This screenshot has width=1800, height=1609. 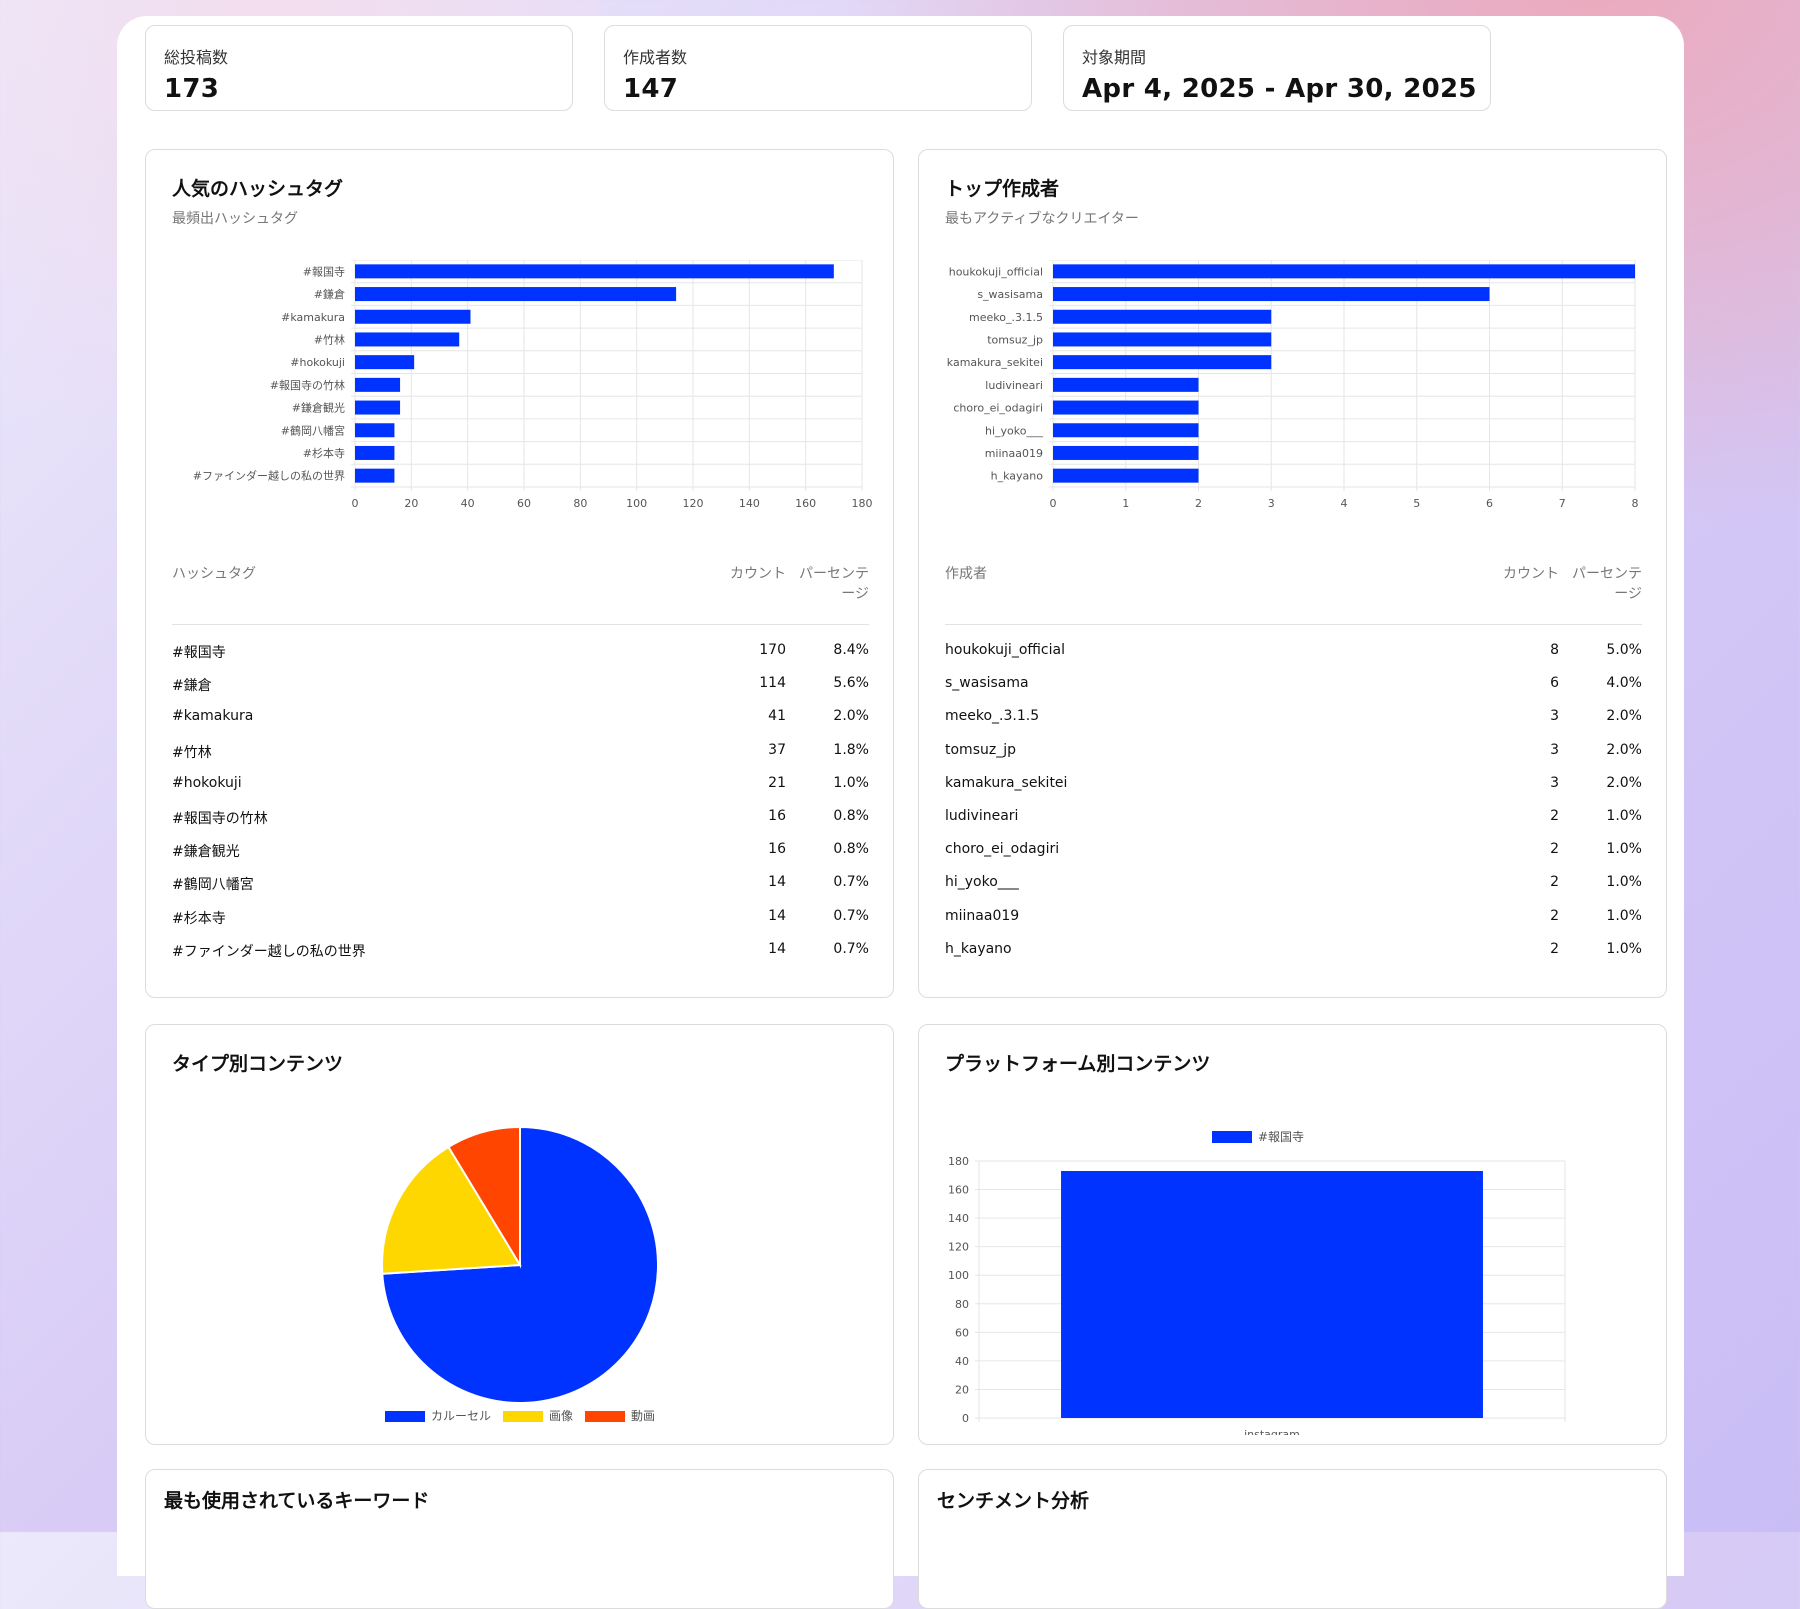 What do you see at coordinates (196, 57) in the screenshot?
I see `stat-label: 総投稿数` at bounding box center [196, 57].